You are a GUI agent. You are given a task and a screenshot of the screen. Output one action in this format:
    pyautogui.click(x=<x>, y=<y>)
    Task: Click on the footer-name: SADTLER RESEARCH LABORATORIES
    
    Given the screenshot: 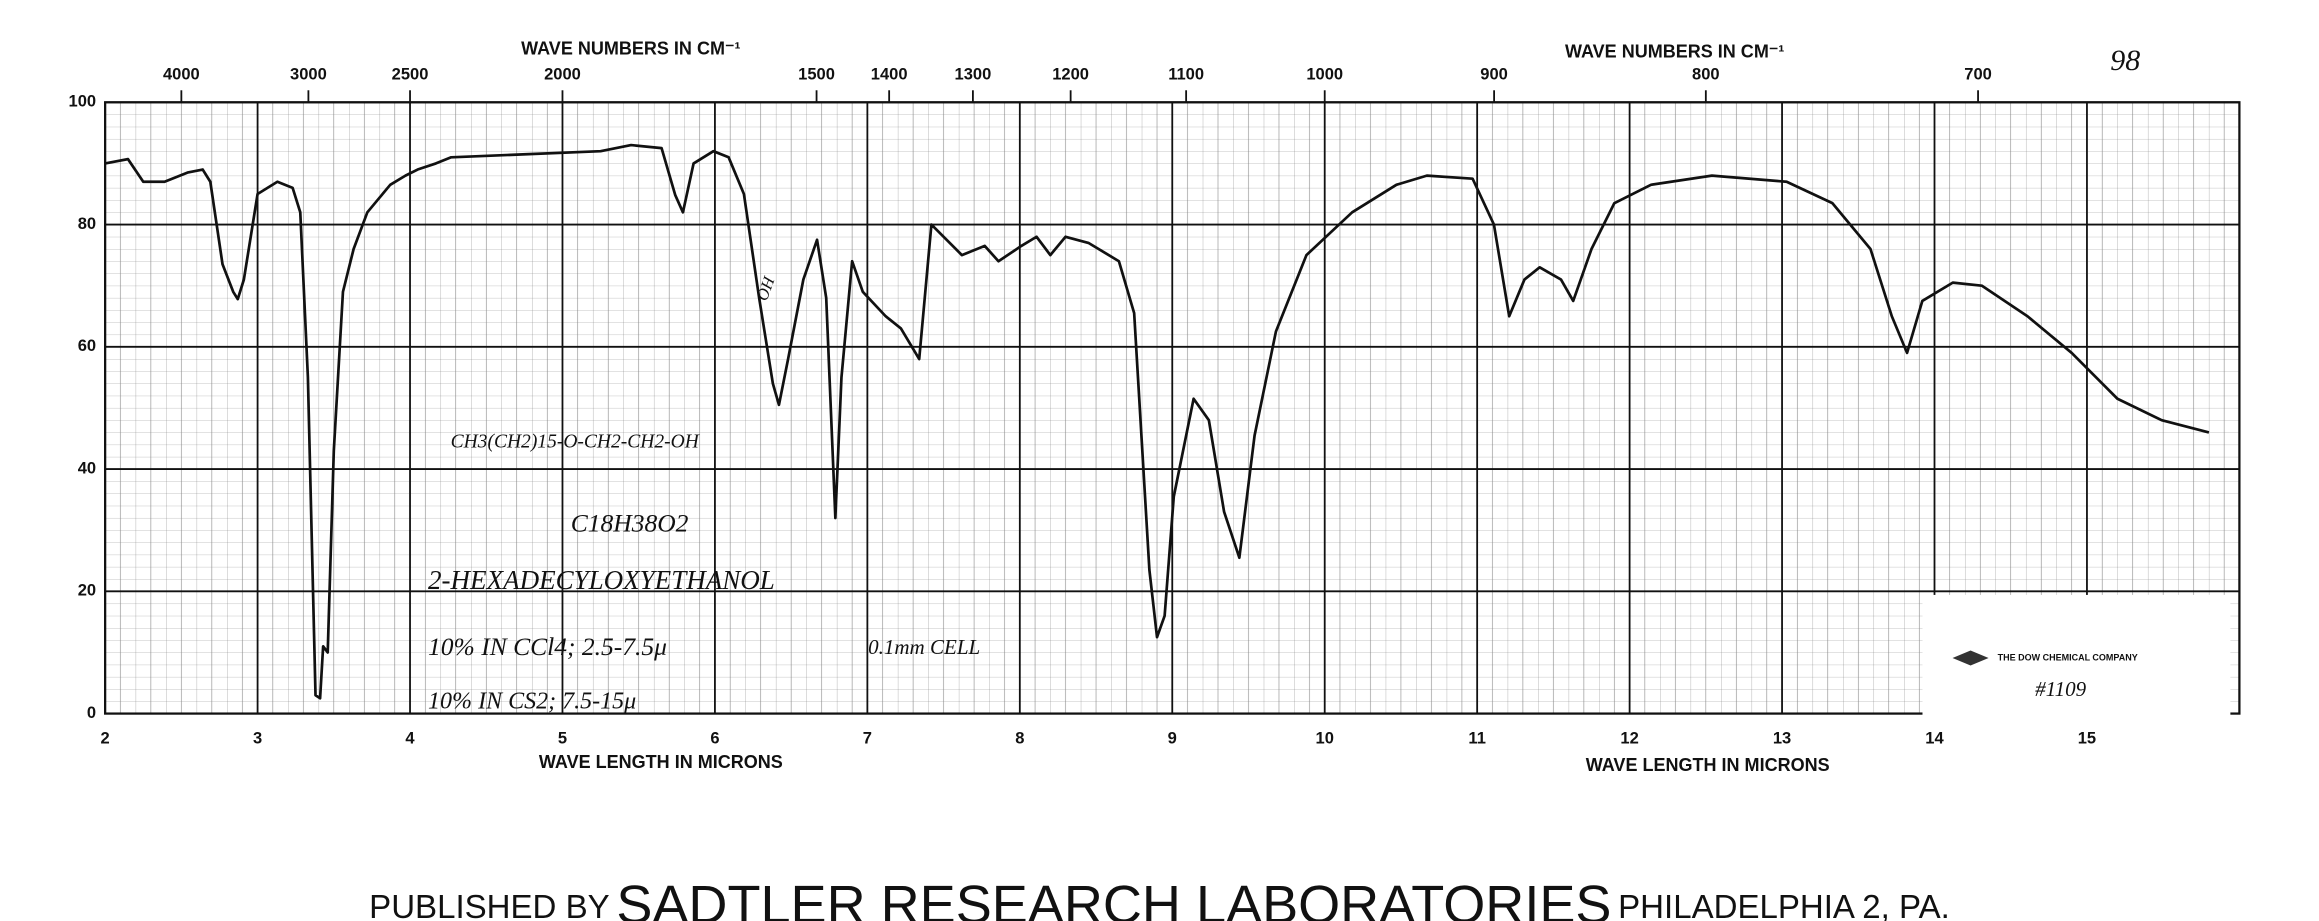 What is the action you would take?
    pyautogui.click(x=1113, y=898)
    